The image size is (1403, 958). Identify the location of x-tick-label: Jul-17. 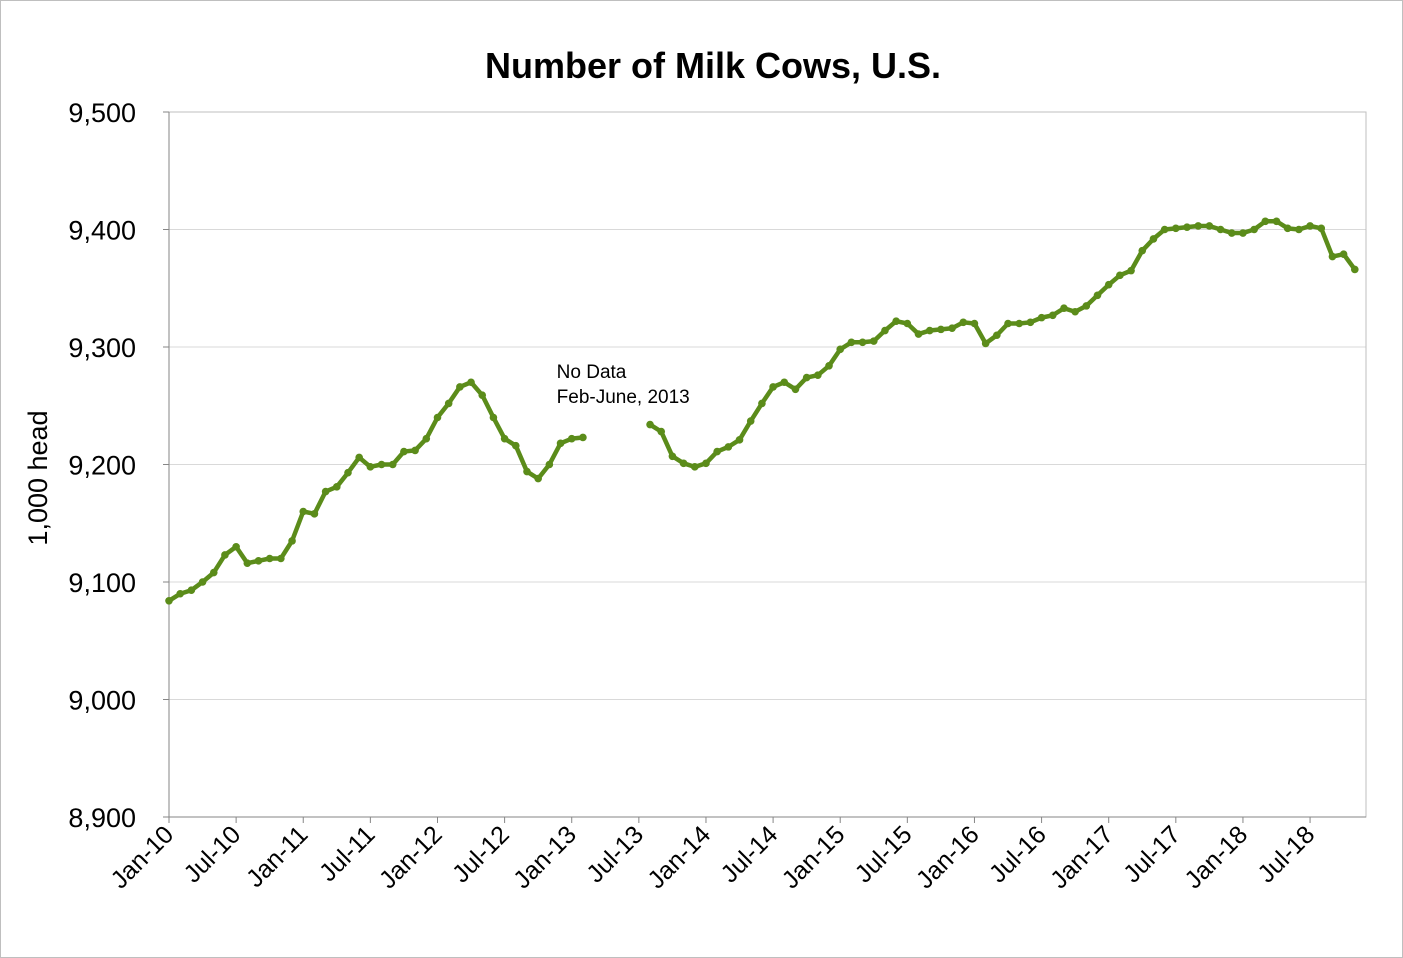
(1152, 854).